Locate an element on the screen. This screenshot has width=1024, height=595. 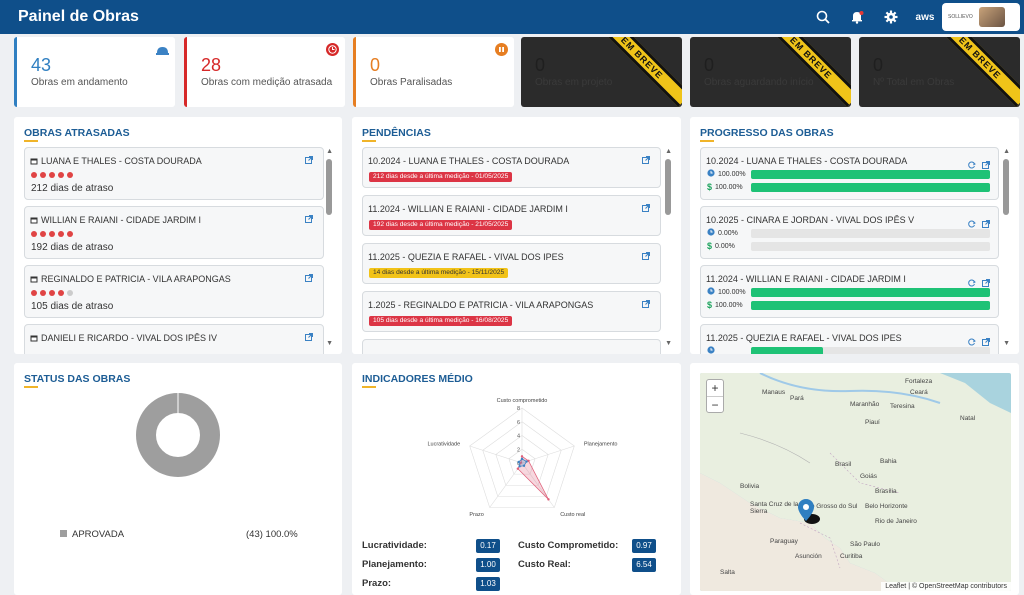
obra-name: REGINALDO E PATRICIA - VILA ARAPONGAS is located at coordinates (136, 279).